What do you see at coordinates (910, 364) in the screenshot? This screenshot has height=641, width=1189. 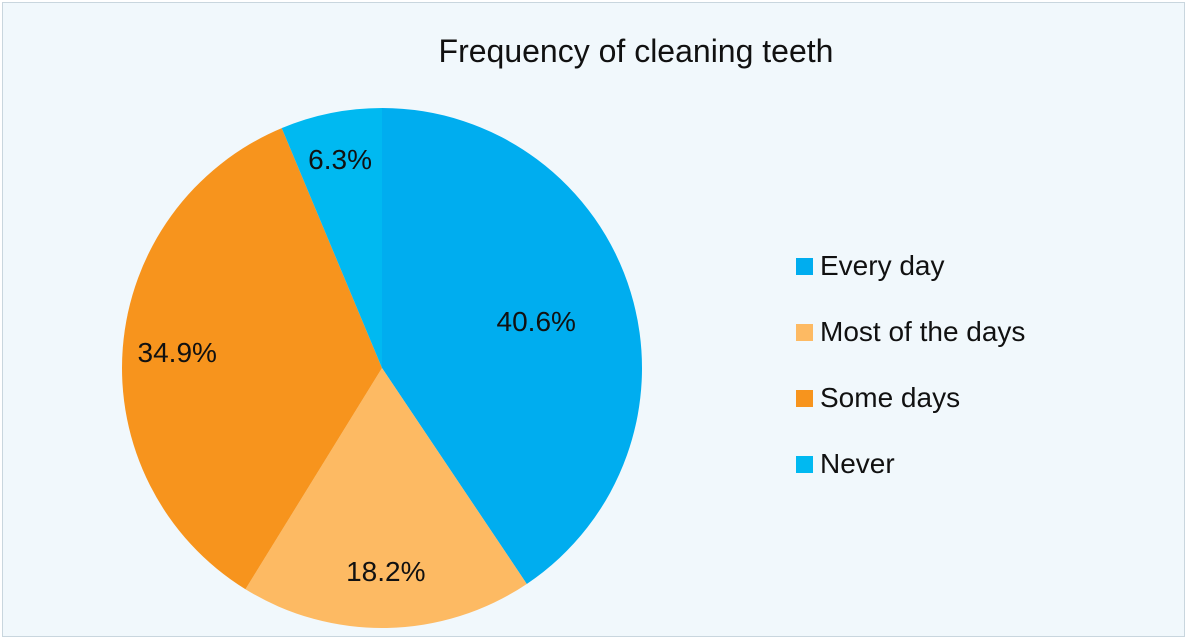 I see `chart-legend: Every day Most of the days Some days Never` at bounding box center [910, 364].